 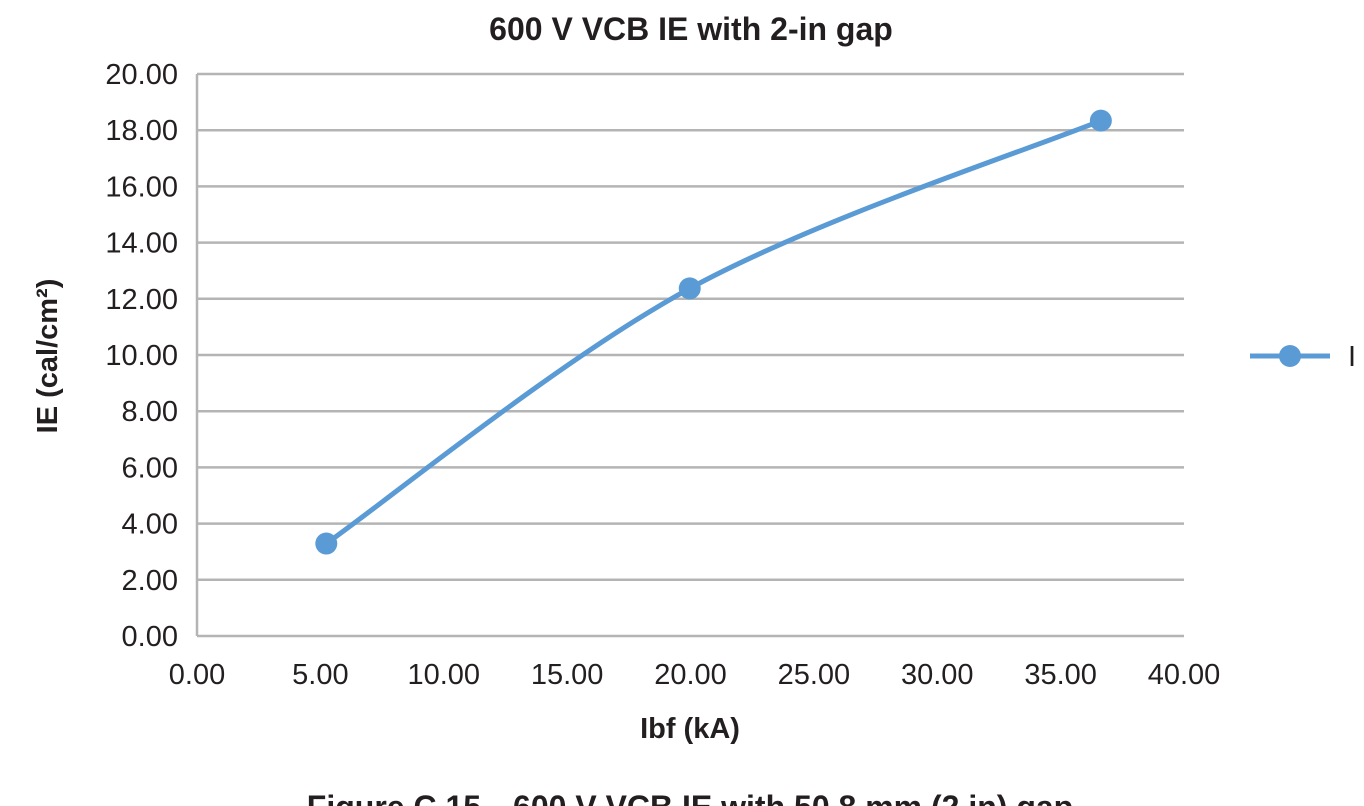 What do you see at coordinates (141, 300) in the screenshot?
I see `y-tick-label: 12.00` at bounding box center [141, 300].